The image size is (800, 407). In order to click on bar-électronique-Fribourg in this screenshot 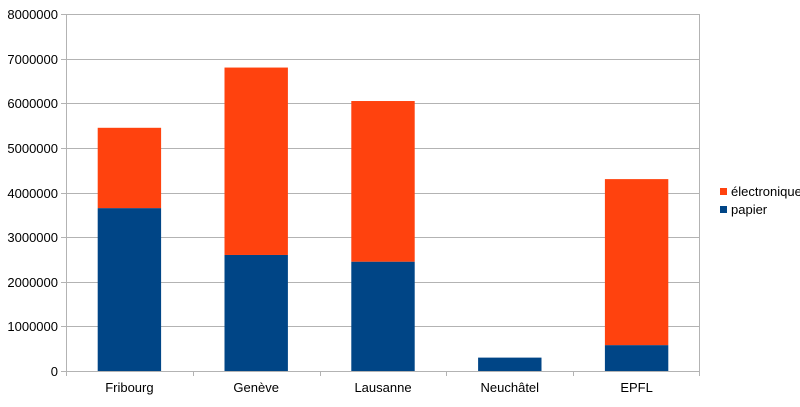, I will do `click(129, 168)`.